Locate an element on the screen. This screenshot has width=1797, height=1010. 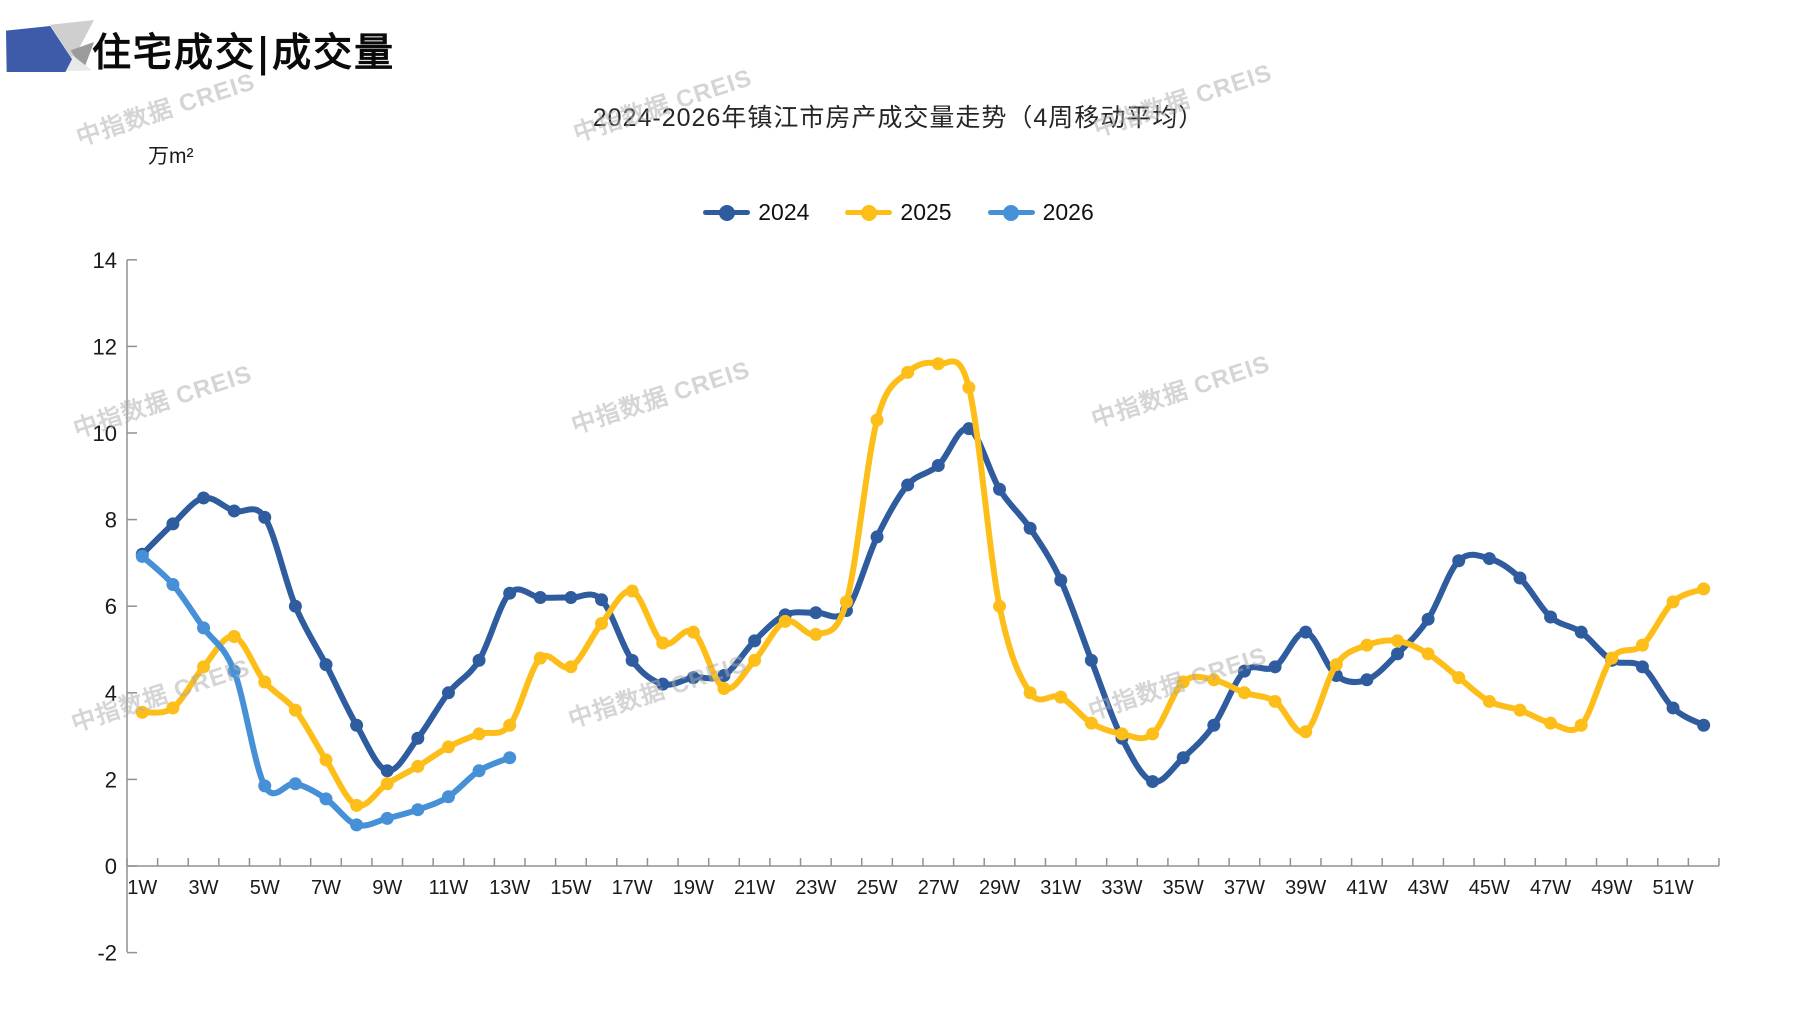
y-tick-label: -2 is located at coordinates (107, 953).